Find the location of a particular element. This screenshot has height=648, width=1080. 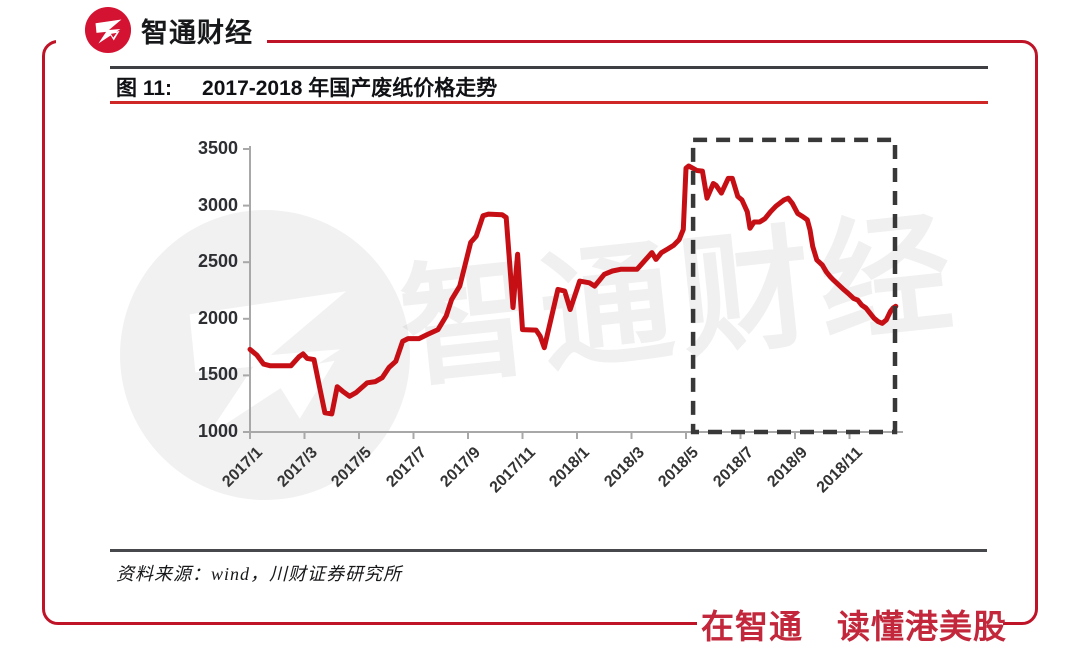

footer-slogan: 在智通 读懂港美股 is located at coordinates (854, 626).